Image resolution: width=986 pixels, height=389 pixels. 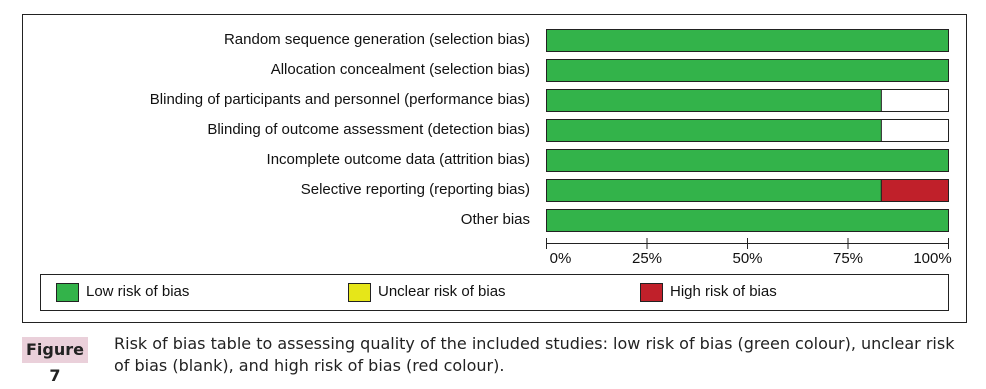 What do you see at coordinates (932, 258) in the screenshot?
I see `x-tick-label: 100%` at bounding box center [932, 258].